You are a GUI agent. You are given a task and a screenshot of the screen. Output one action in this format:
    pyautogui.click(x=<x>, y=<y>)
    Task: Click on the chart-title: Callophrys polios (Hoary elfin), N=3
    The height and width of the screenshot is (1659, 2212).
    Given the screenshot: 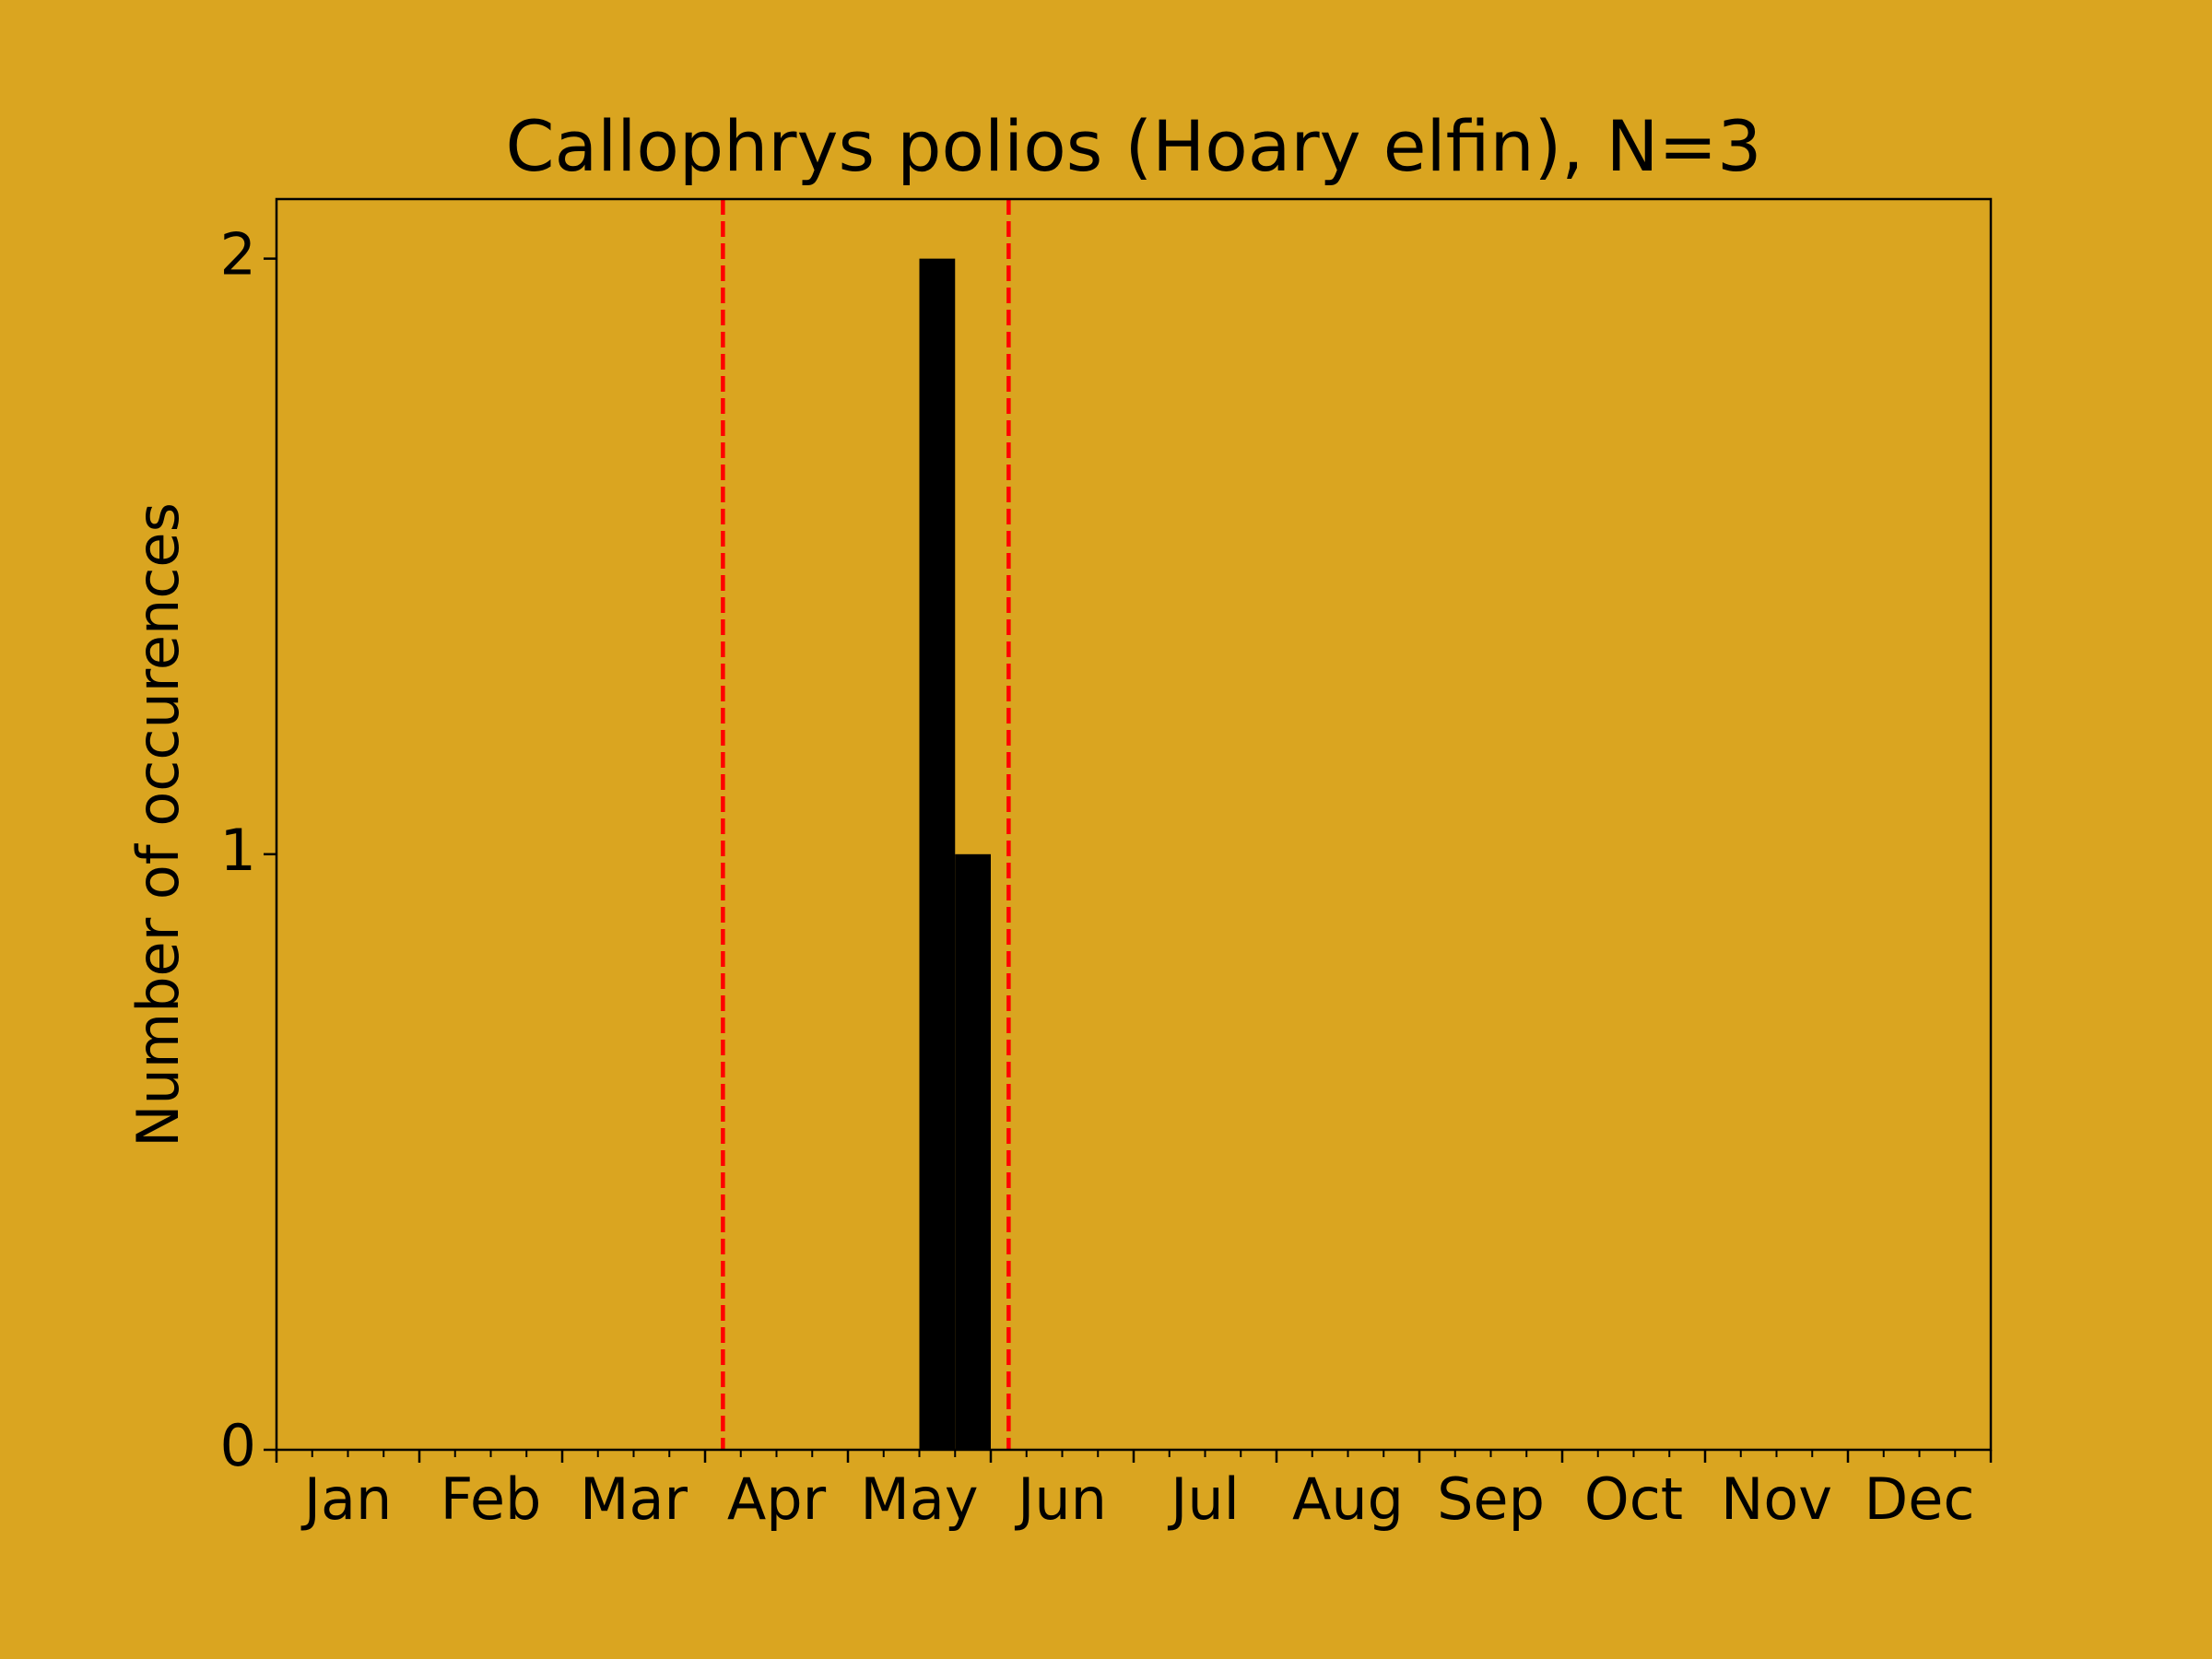 What is the action you would take?
    pyautogui.click(x=1134, y=146)
    